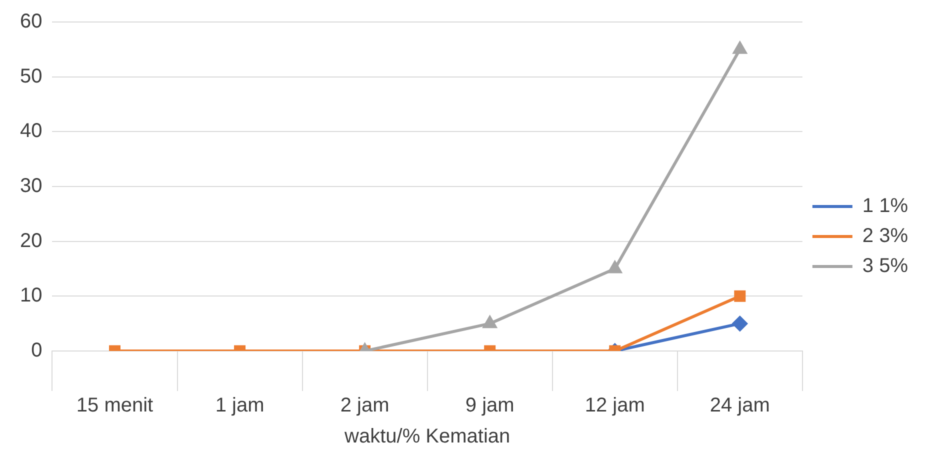  What do you see at coordinates (31, 76) in the screenshot?
I see `y-tick-label: 50` at bounding box center [31, 76].